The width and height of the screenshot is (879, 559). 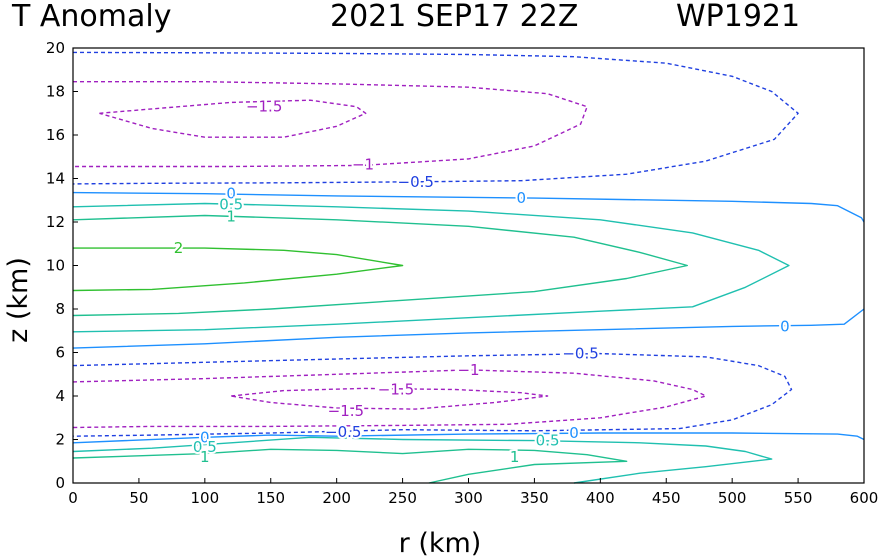 What do you see at coordinates (864, 498) in the screenshot?
I see `x-tick-label: 600` at bounding box center [864, 498].